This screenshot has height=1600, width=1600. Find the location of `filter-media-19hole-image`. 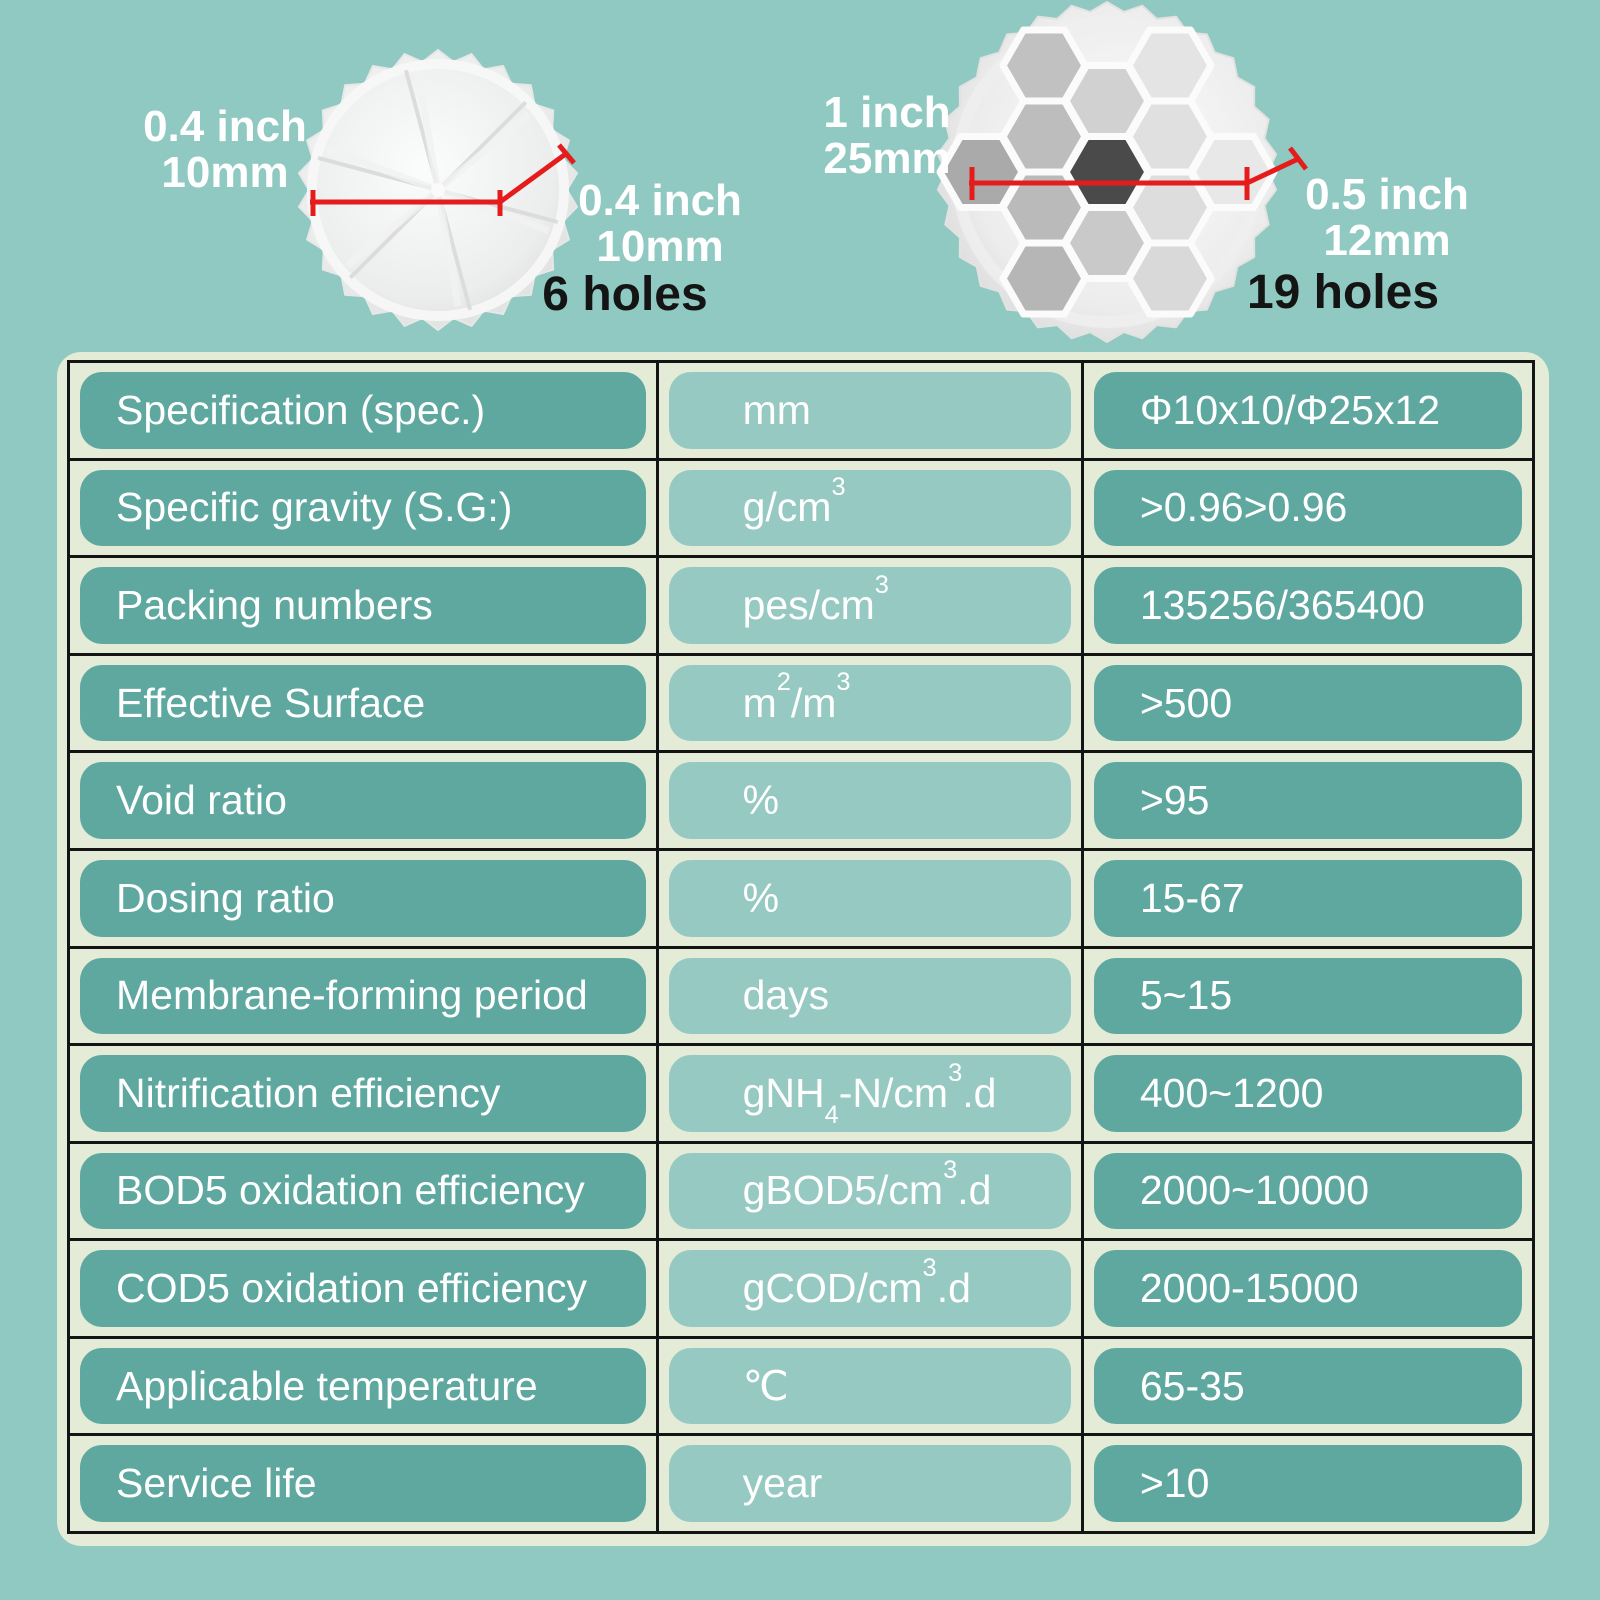

filter-media-19hole-image is located at coordinates (1107, 172).